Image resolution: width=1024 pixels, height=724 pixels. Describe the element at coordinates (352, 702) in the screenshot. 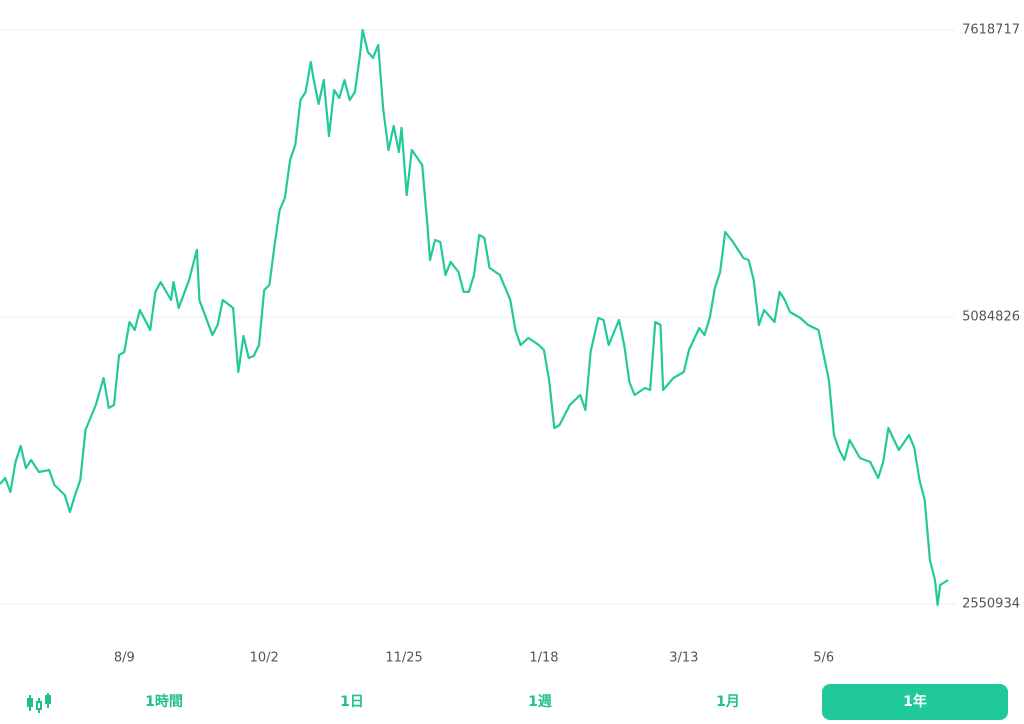

I see `tab: 1日` at that location.